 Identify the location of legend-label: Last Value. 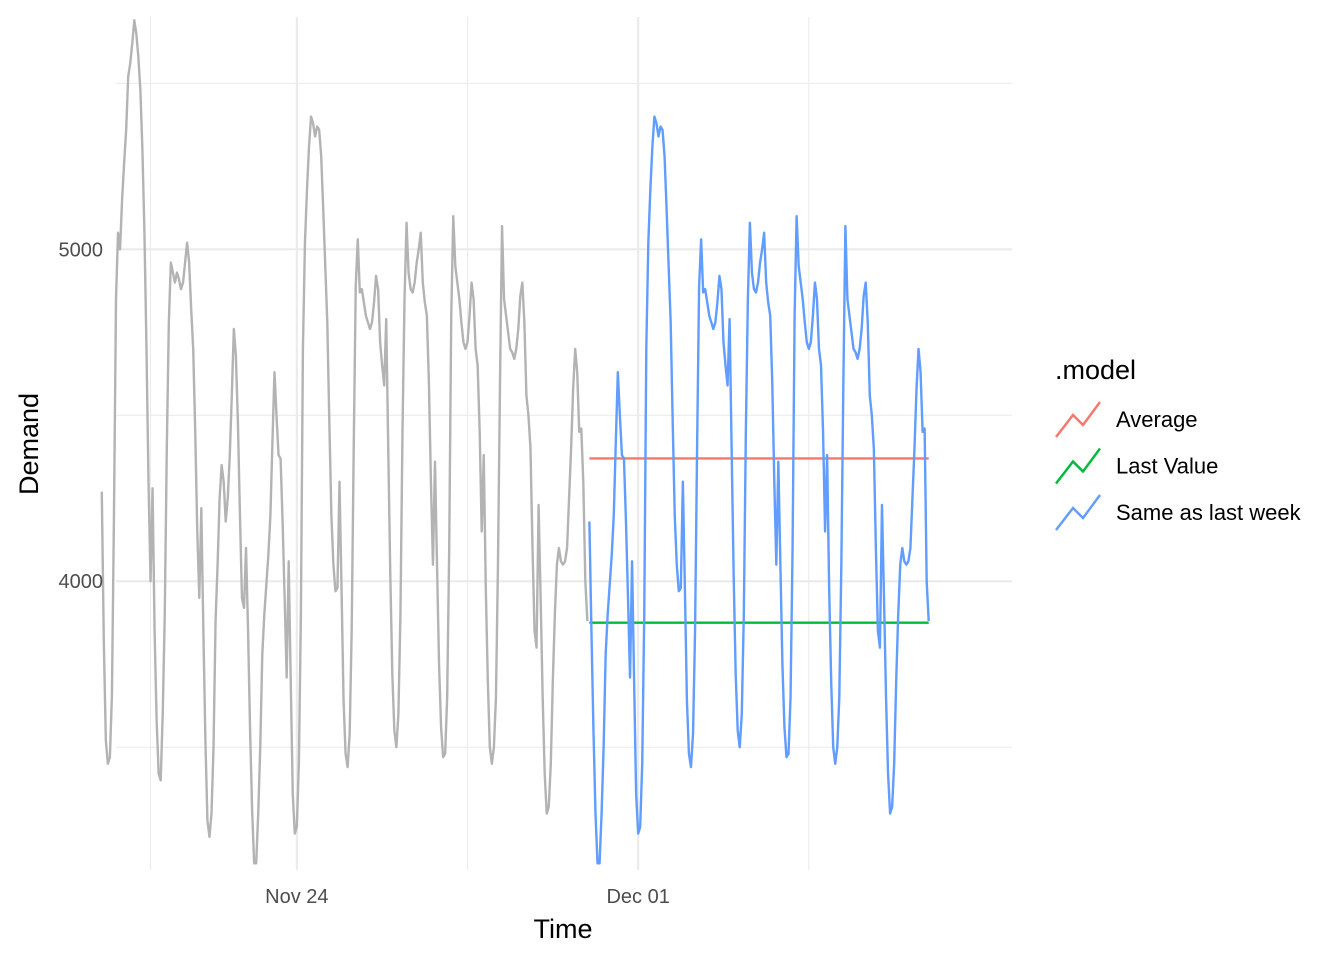
(1167, 466).